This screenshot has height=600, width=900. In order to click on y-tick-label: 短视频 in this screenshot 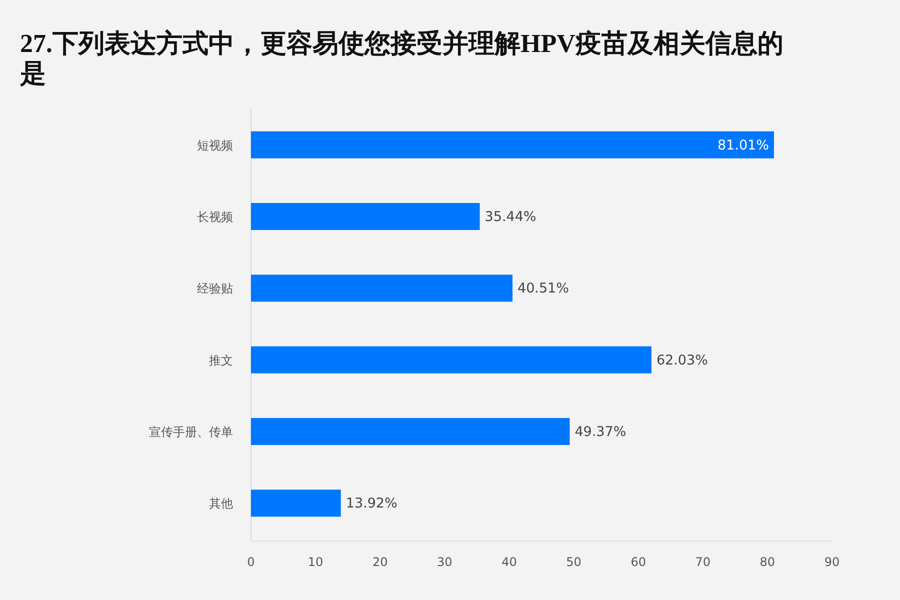, I will do `click(215, 145)`.